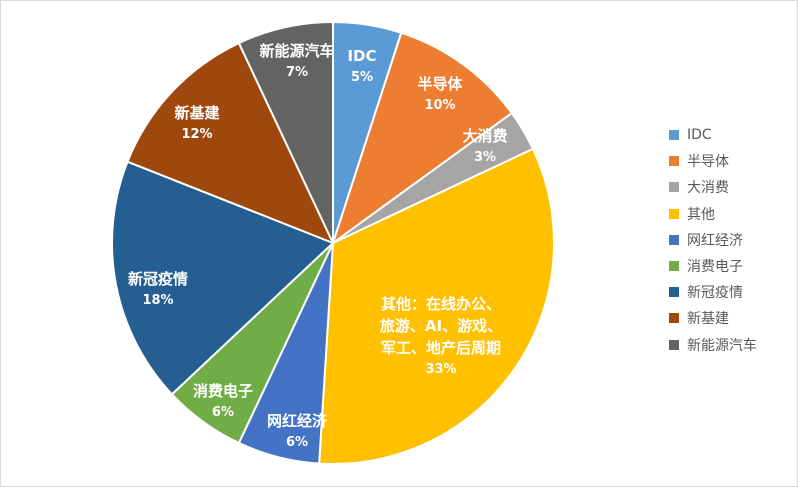 The height and width of the screenshot is (488, 798). Describe the element at coordinates (197, 113) in the screenshot. I see `data-label-name-7-0: 新基建` at that location.